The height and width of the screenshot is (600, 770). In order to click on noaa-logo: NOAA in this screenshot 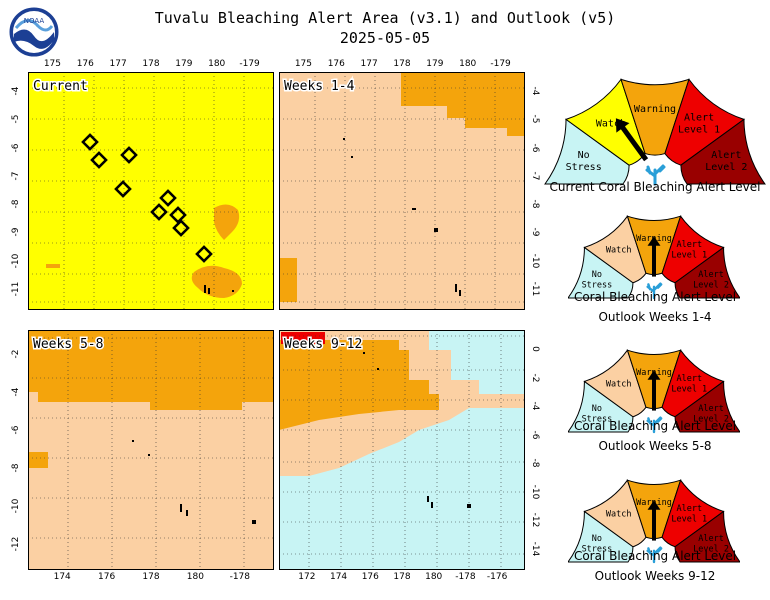, I will do `click(34, 32)`.